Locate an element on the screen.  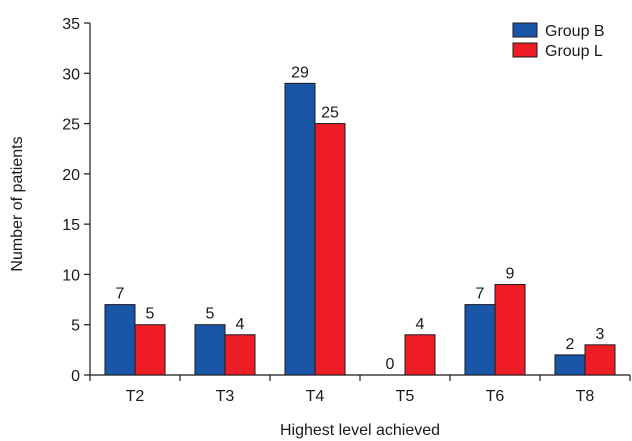
bar-group-b-t3 is located at coordinates (210, 350).